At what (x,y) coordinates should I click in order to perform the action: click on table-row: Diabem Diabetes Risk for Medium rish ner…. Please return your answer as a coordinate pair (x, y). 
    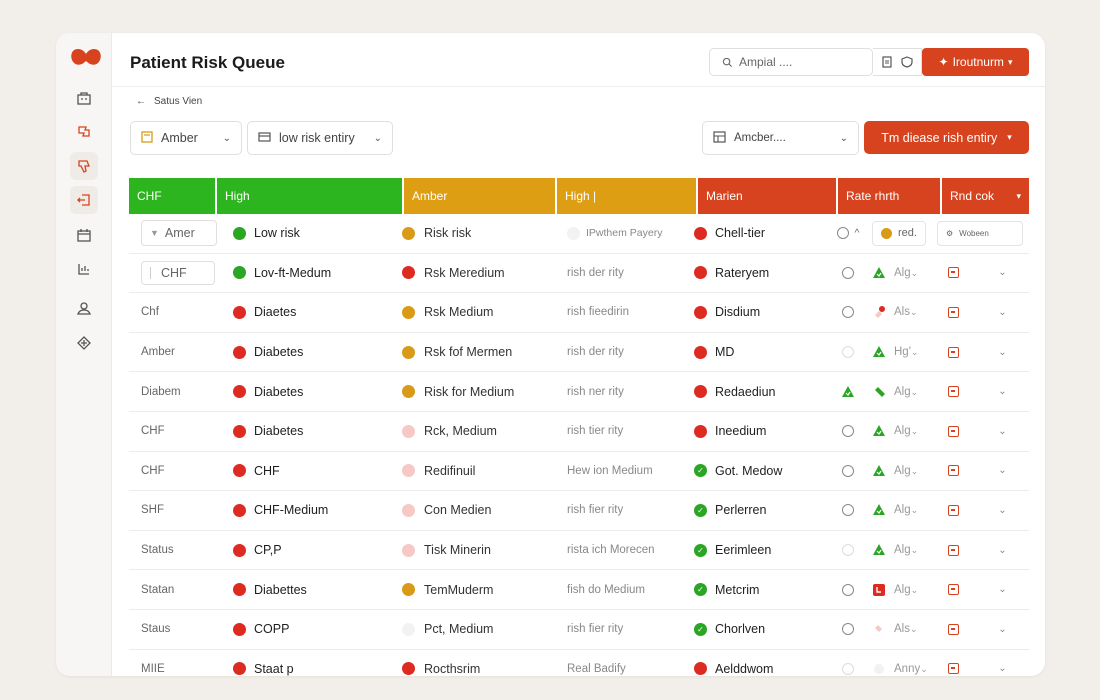
    Looking at the image, I should click on (579, 392).